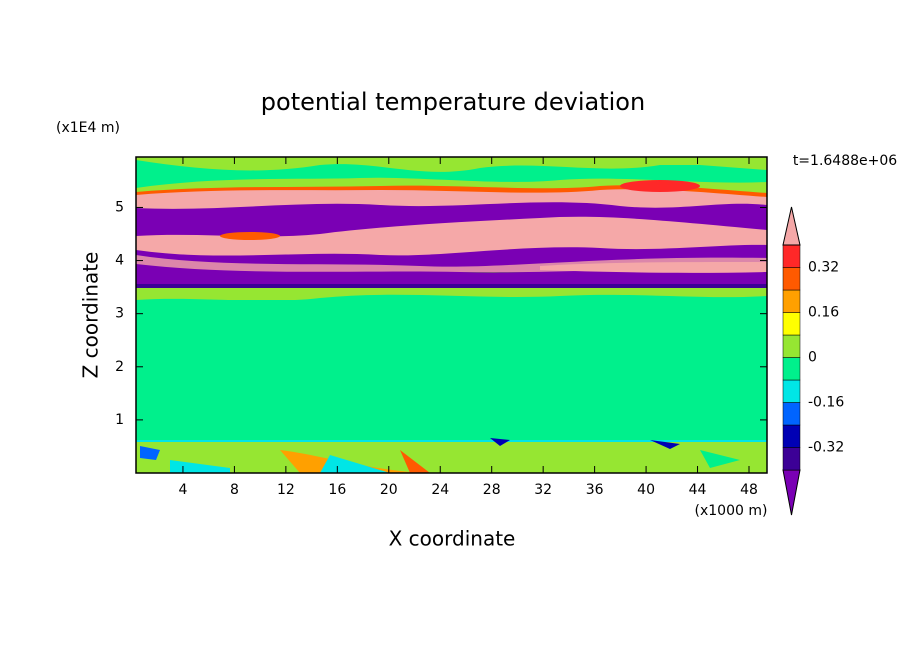 The image size is (904, 654). Describe the element at coordinates (826, 448) in the screenshot. I see `colorbar-label: -0.32` at that location.